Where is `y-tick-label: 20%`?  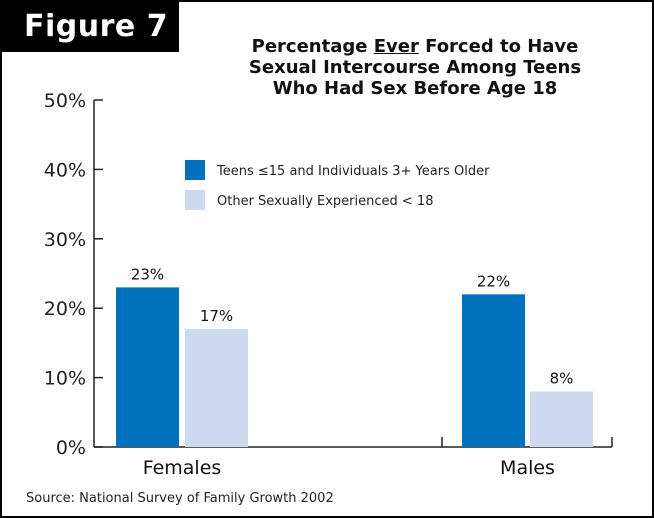
y-tick-label: 20% is located at coordinates (65, 309).